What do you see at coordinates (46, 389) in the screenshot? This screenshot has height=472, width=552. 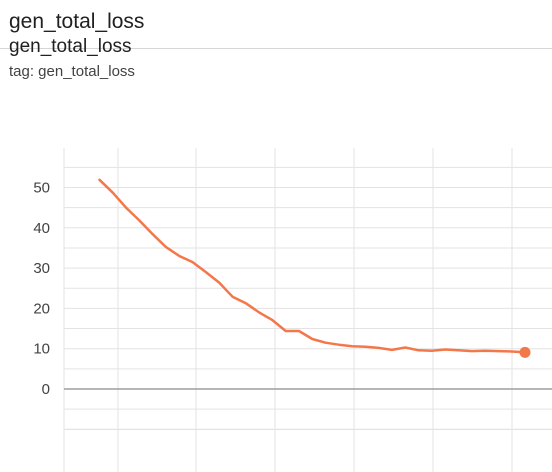 I see `y-tick-label: 0` at bounding box center [46, 389].